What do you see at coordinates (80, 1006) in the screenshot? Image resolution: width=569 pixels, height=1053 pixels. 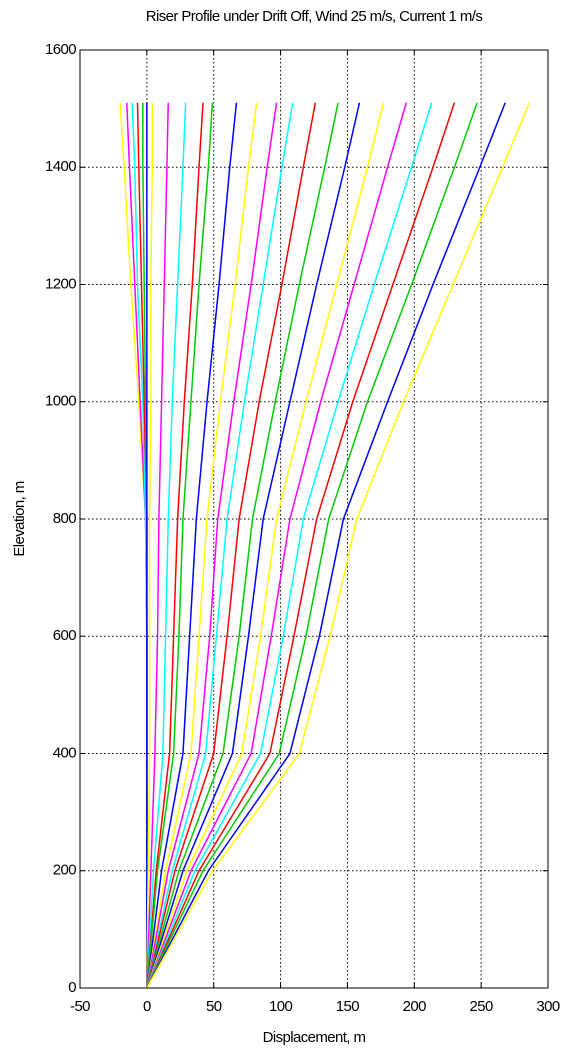 I see `x-tick-label: -50` at bounding box center [80, 1006].